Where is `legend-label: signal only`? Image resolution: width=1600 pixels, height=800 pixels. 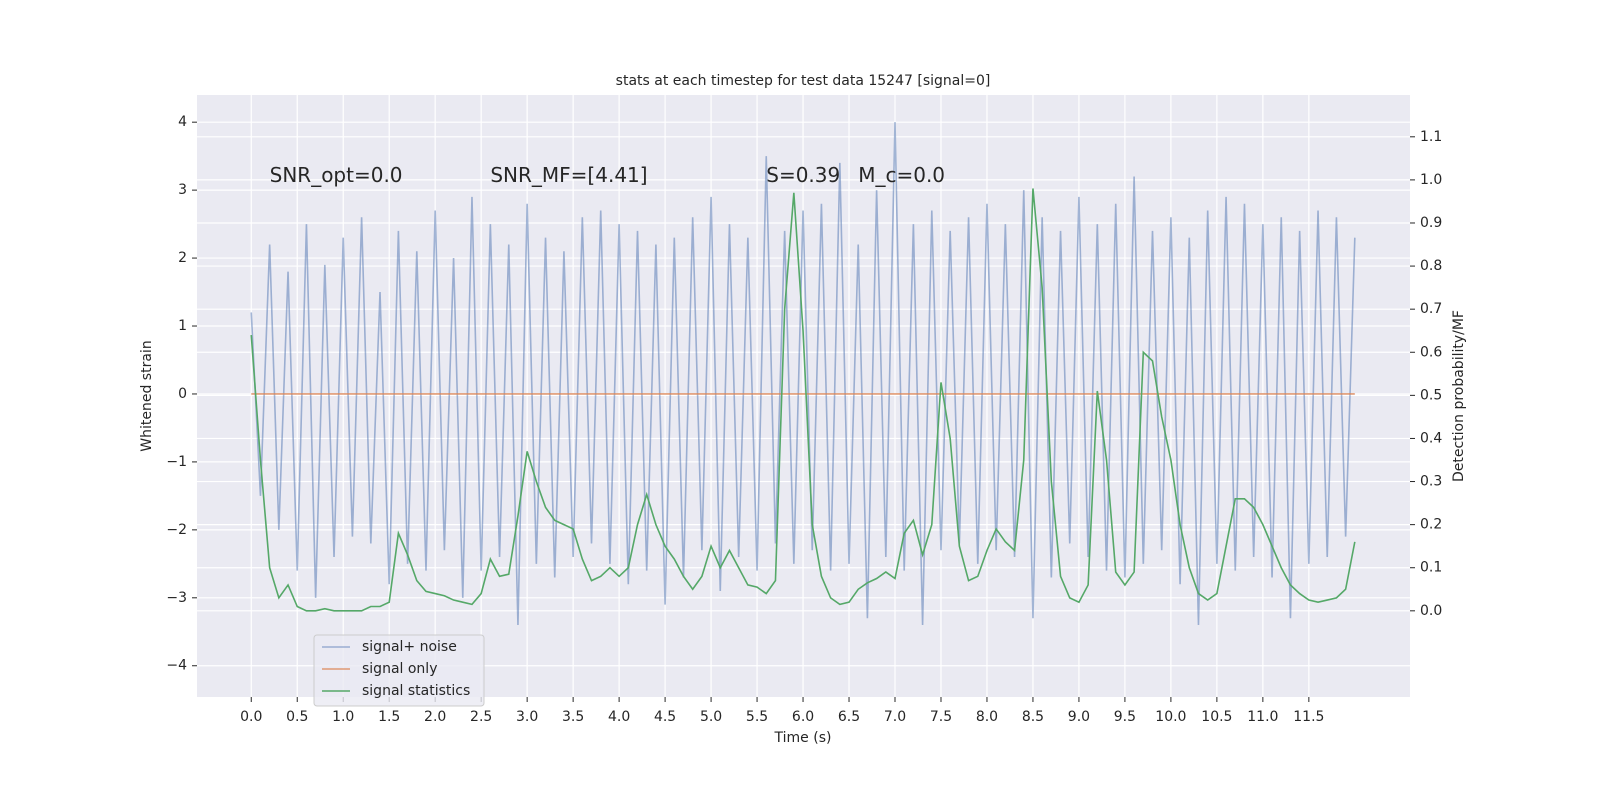
legend-label: signal only is located at coordinates (399, 669).